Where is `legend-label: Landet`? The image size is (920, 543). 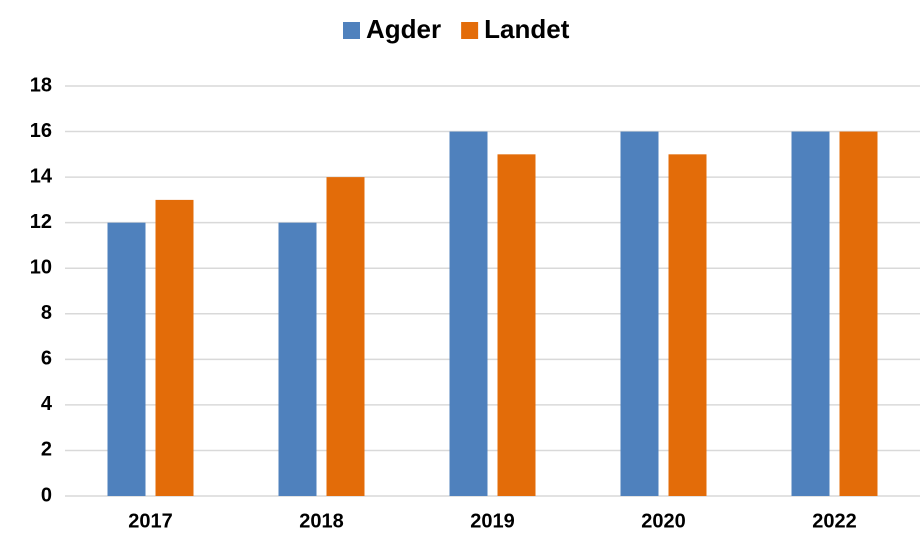
legend-label: Landet is located at coordinates (527, 29).